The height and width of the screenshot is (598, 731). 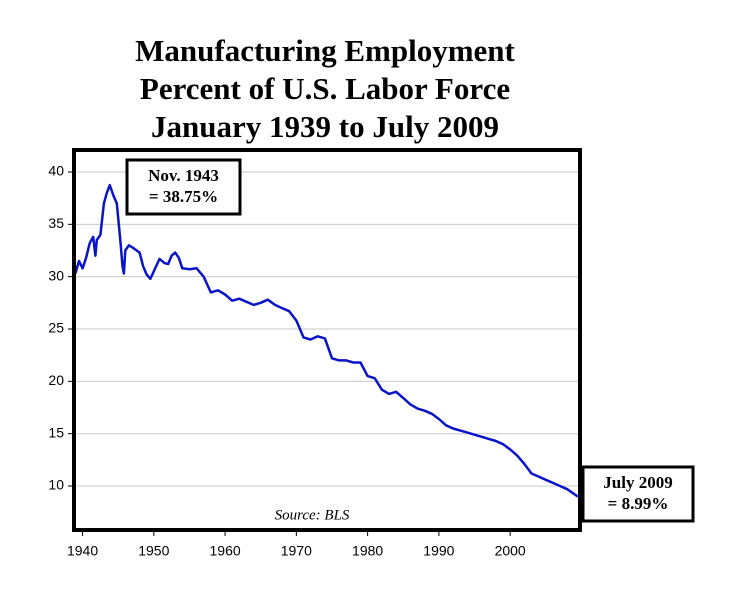 I want to click on chart-title: Manufacturing Employment, so click(x=325, y=50).